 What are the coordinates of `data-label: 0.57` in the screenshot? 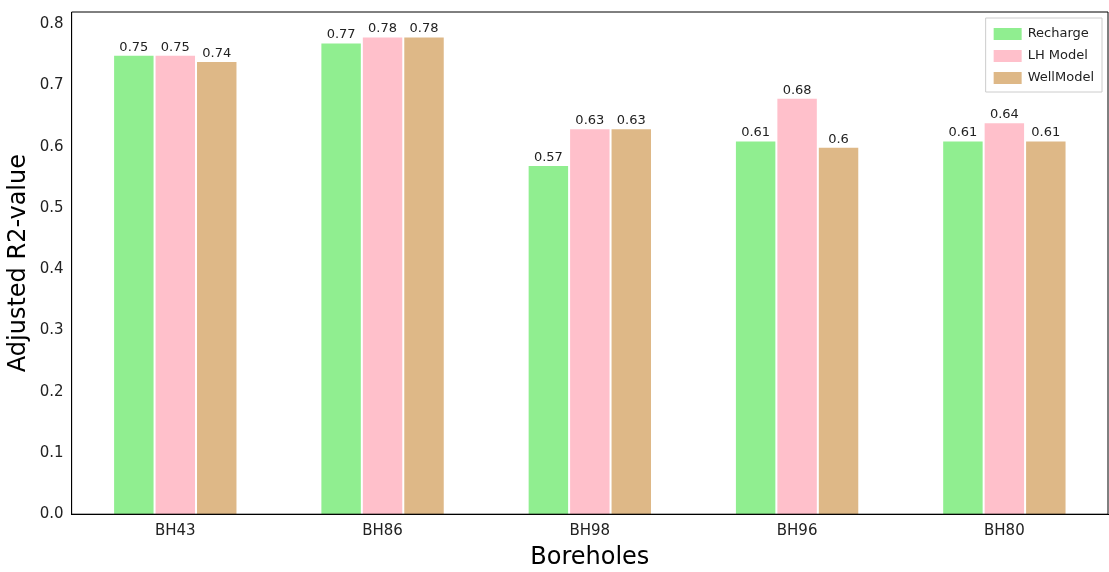 It's located at (548, 156).